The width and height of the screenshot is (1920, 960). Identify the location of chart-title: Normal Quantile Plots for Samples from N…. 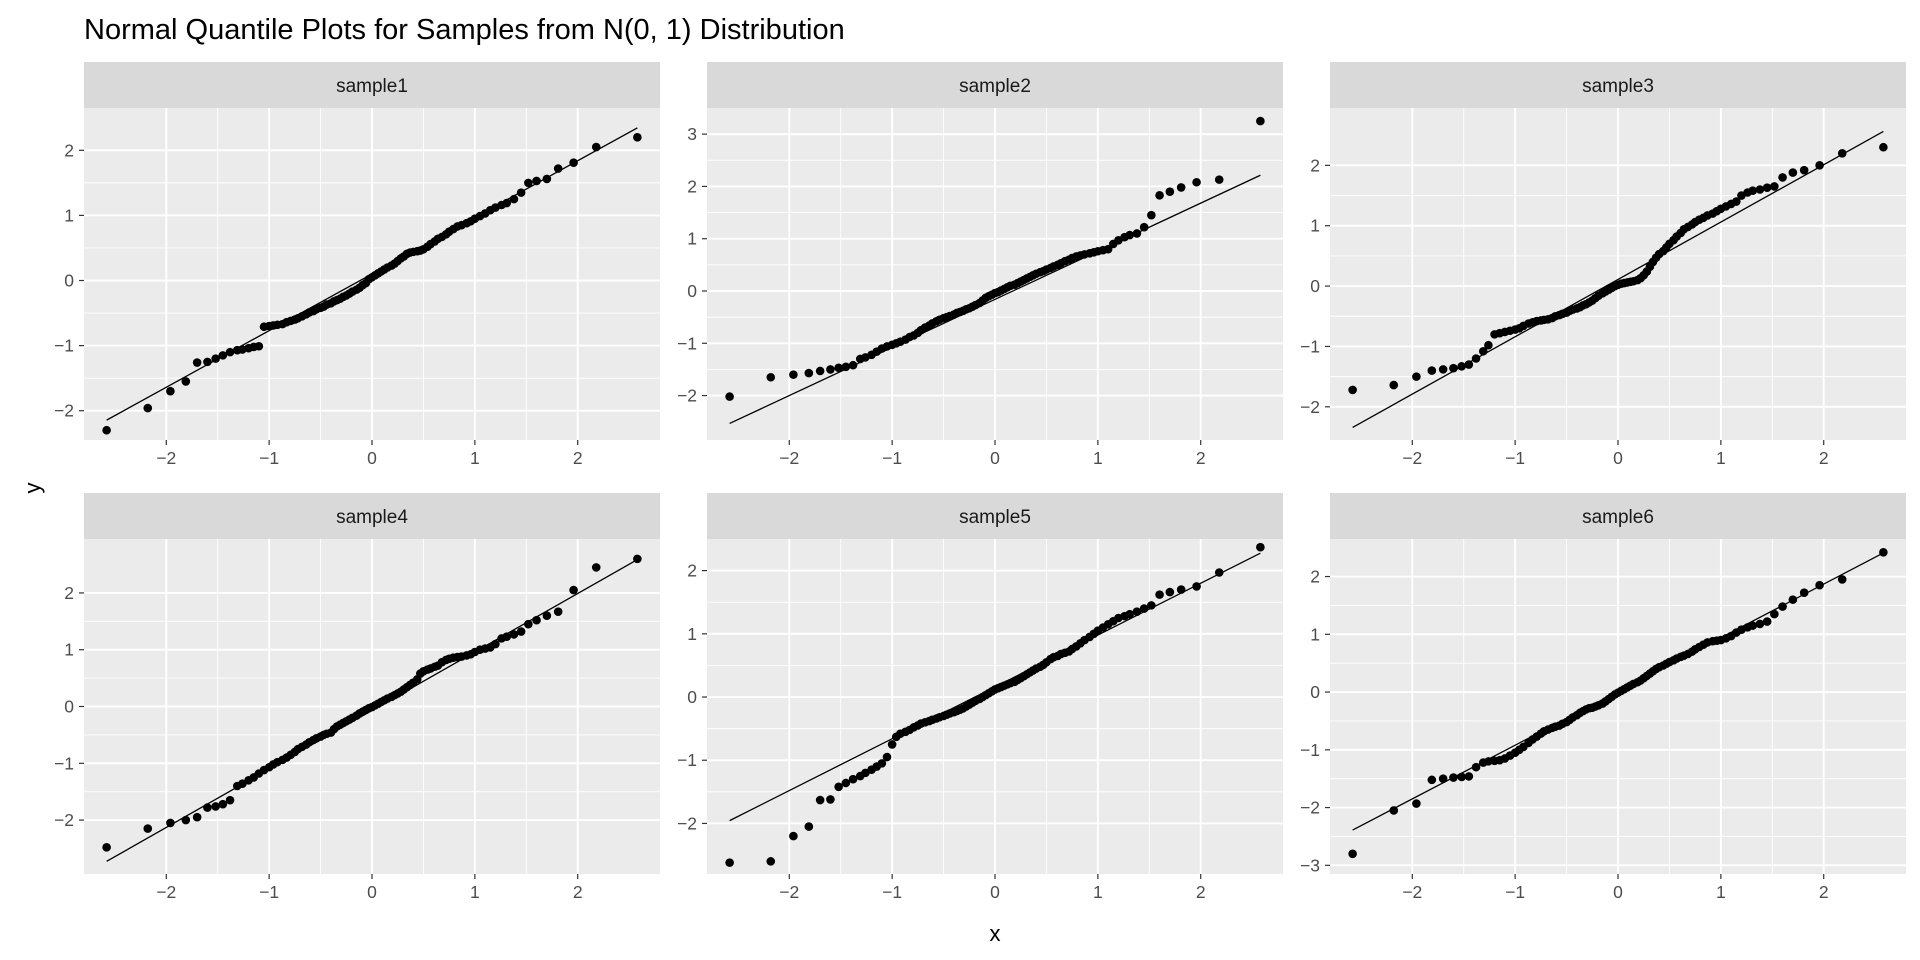
(464, 30).